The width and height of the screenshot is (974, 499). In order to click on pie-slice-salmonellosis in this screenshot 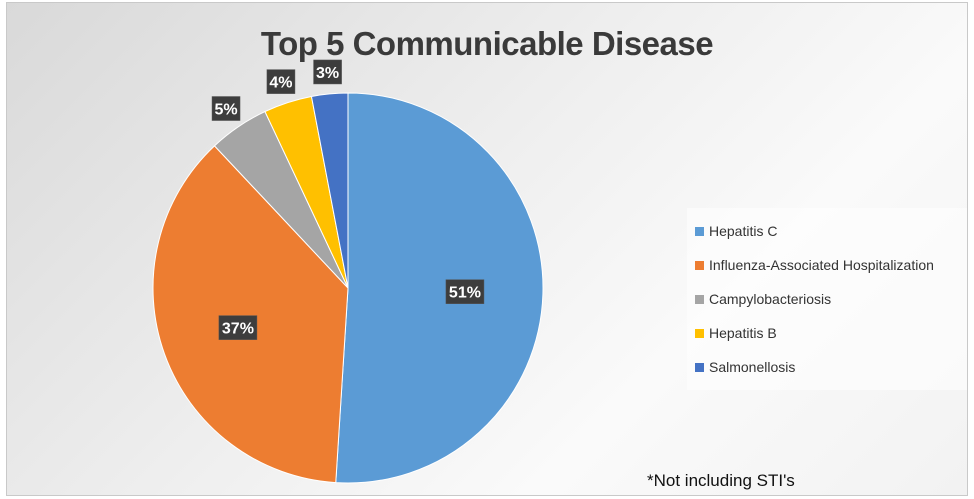, I will do `click(329, 190)`.